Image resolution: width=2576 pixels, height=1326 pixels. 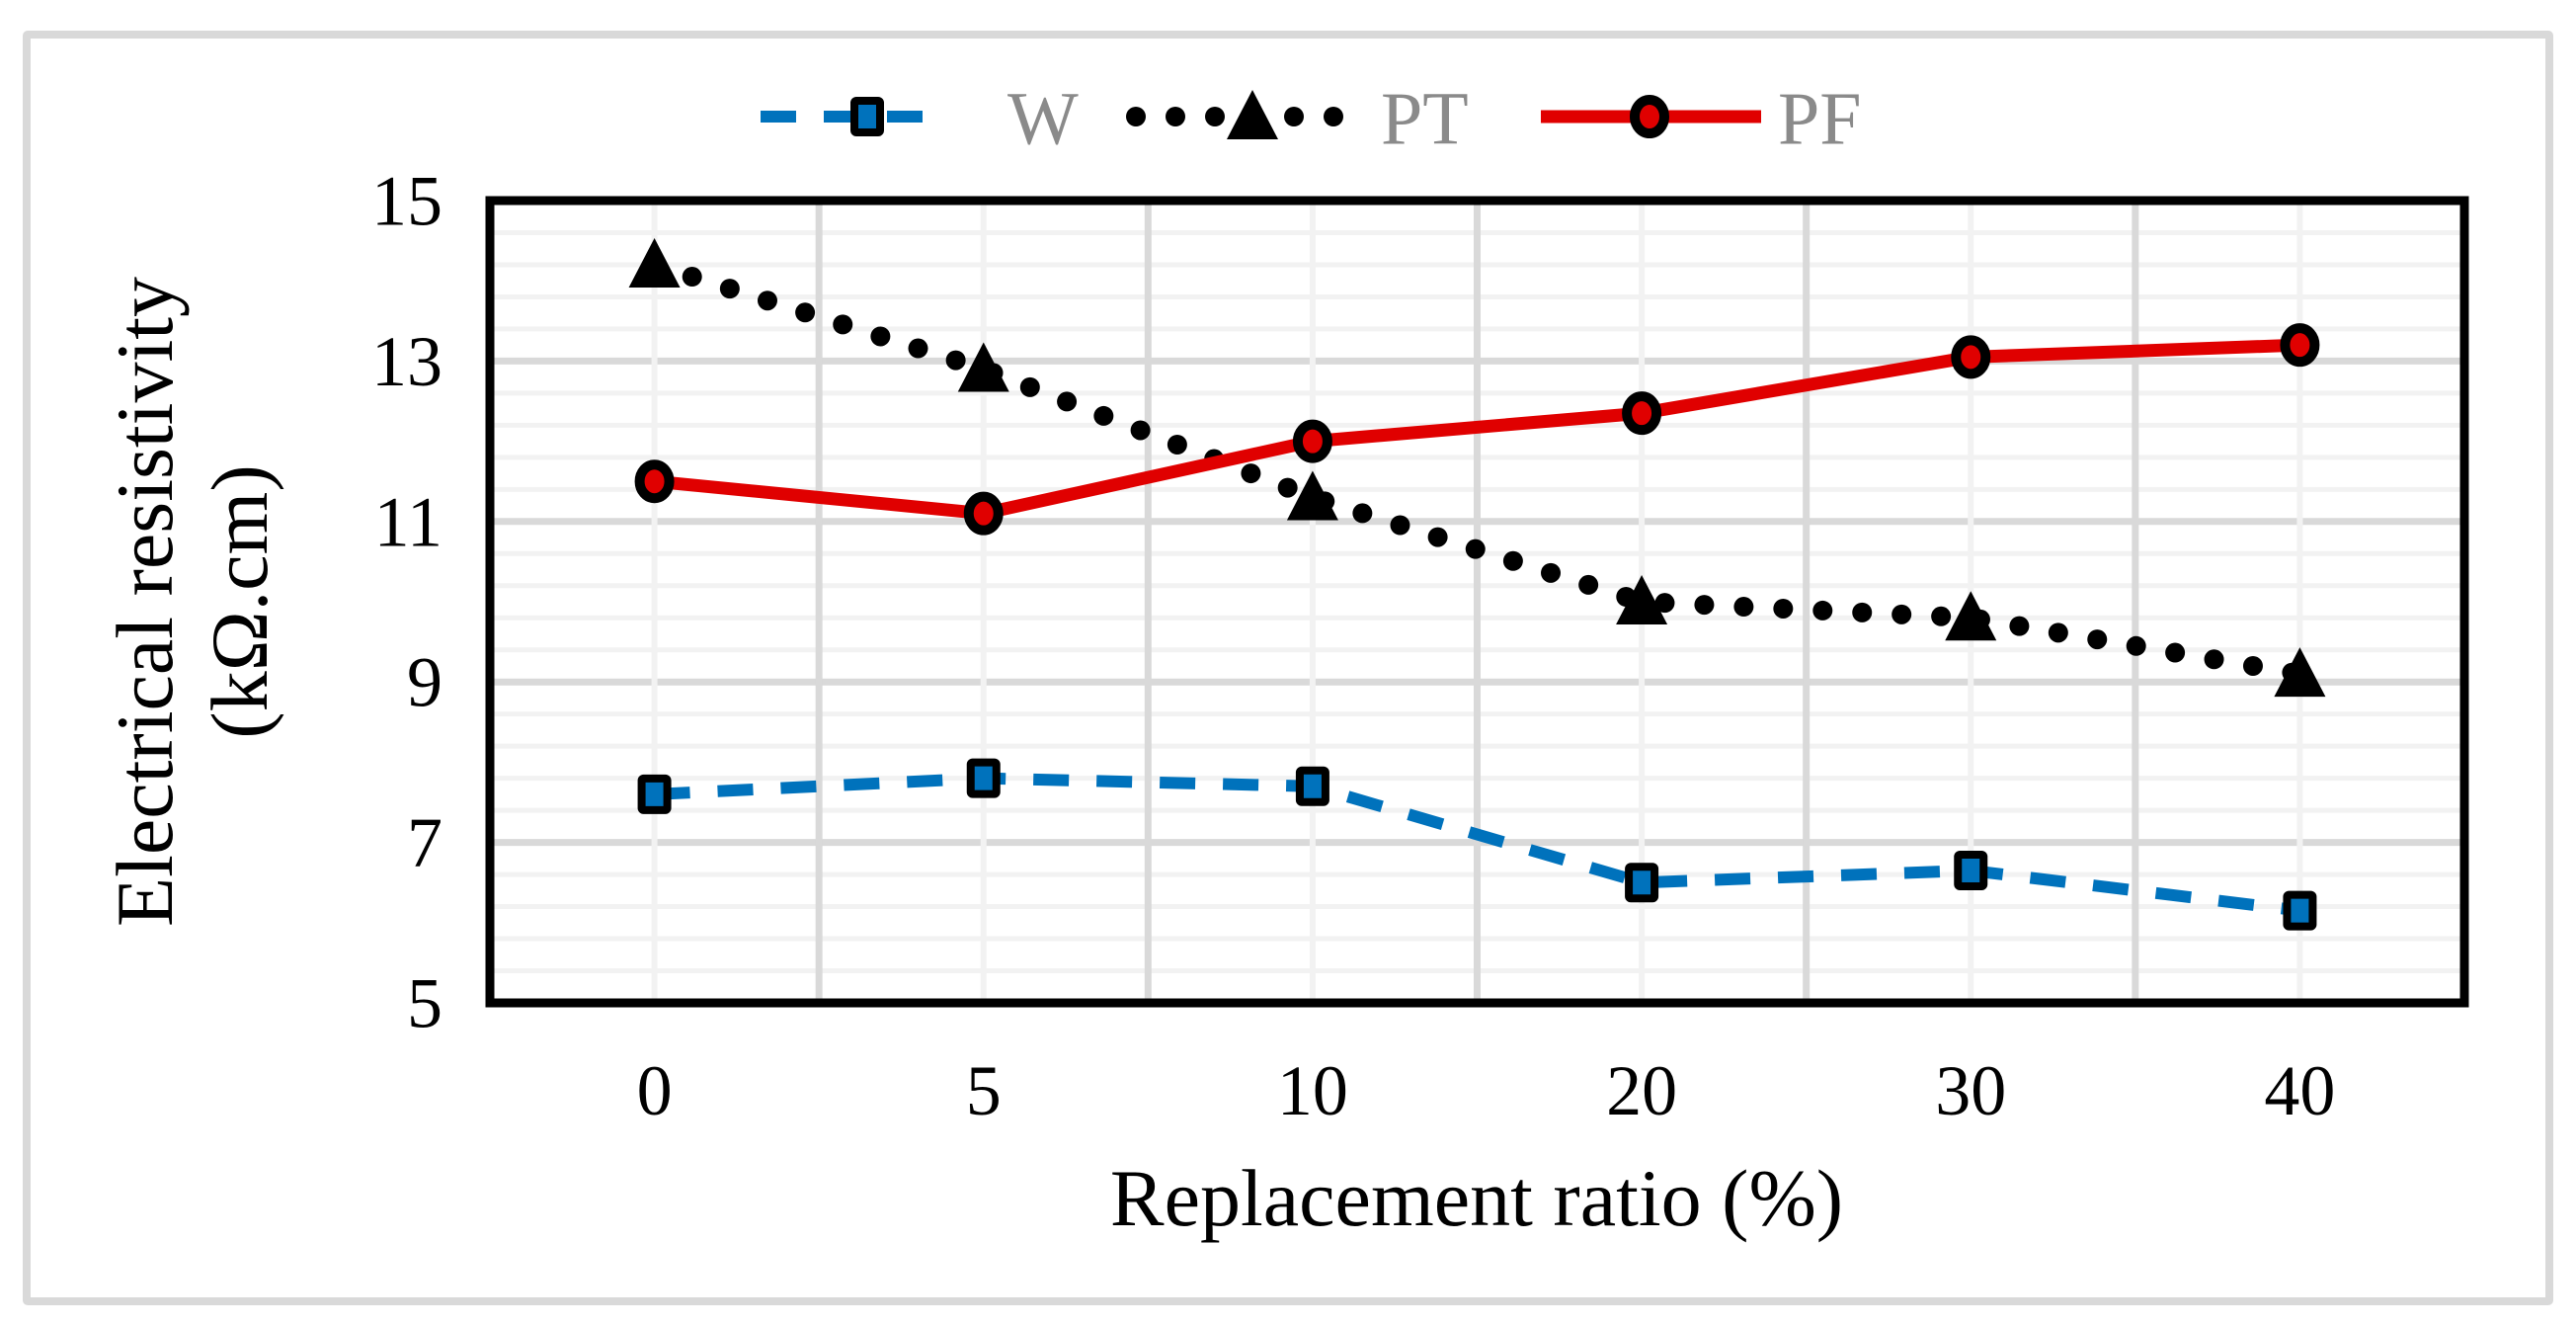 What do you see at coordinates (407, 361) in the screenshot?
I see `y-tick-label: 13` at bounding box center [407, 361].